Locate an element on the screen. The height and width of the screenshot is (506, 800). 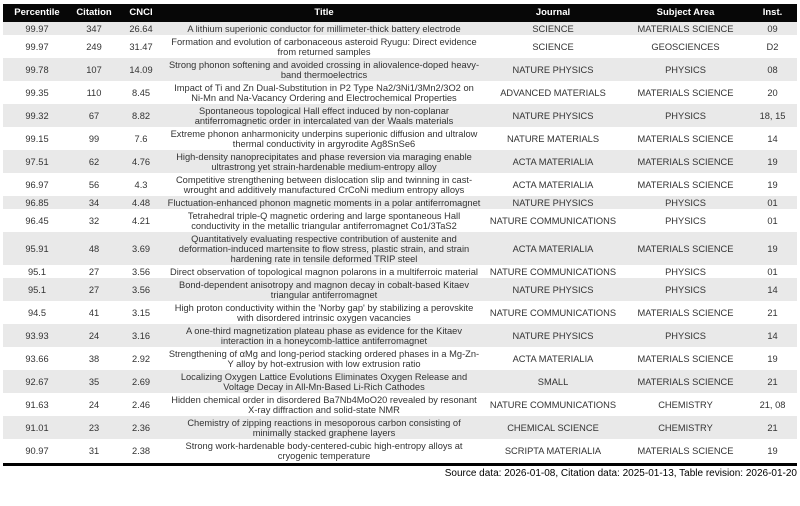
cell-citation: 48 is located at coordinates (94, 248).